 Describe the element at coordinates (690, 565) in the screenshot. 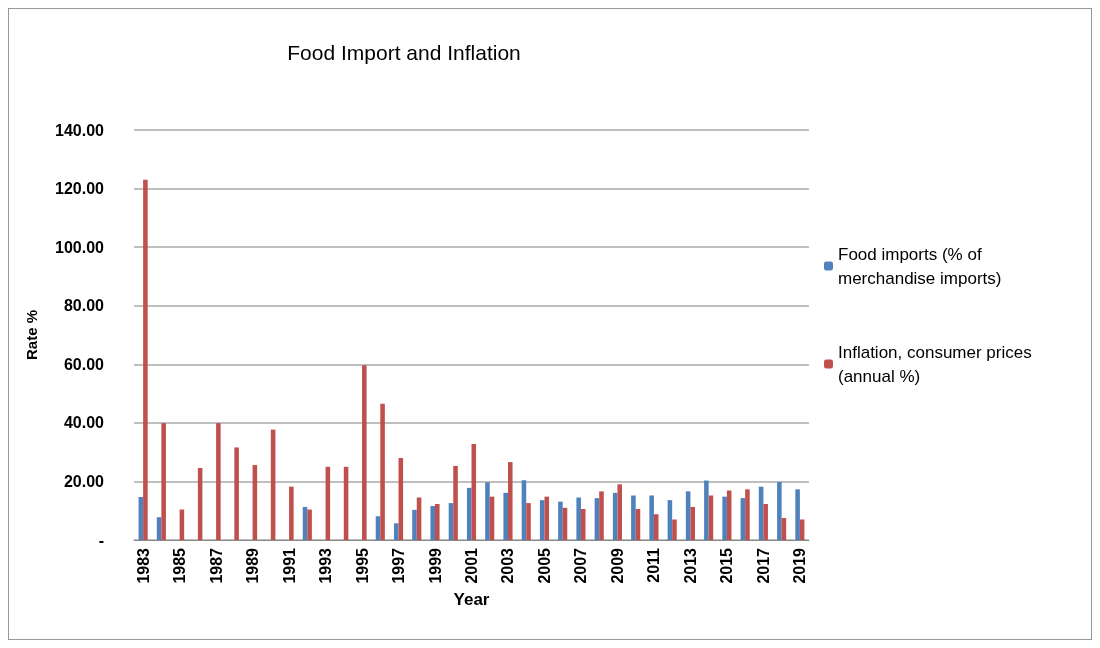

I see `x-tick-label: 2013` at that location.